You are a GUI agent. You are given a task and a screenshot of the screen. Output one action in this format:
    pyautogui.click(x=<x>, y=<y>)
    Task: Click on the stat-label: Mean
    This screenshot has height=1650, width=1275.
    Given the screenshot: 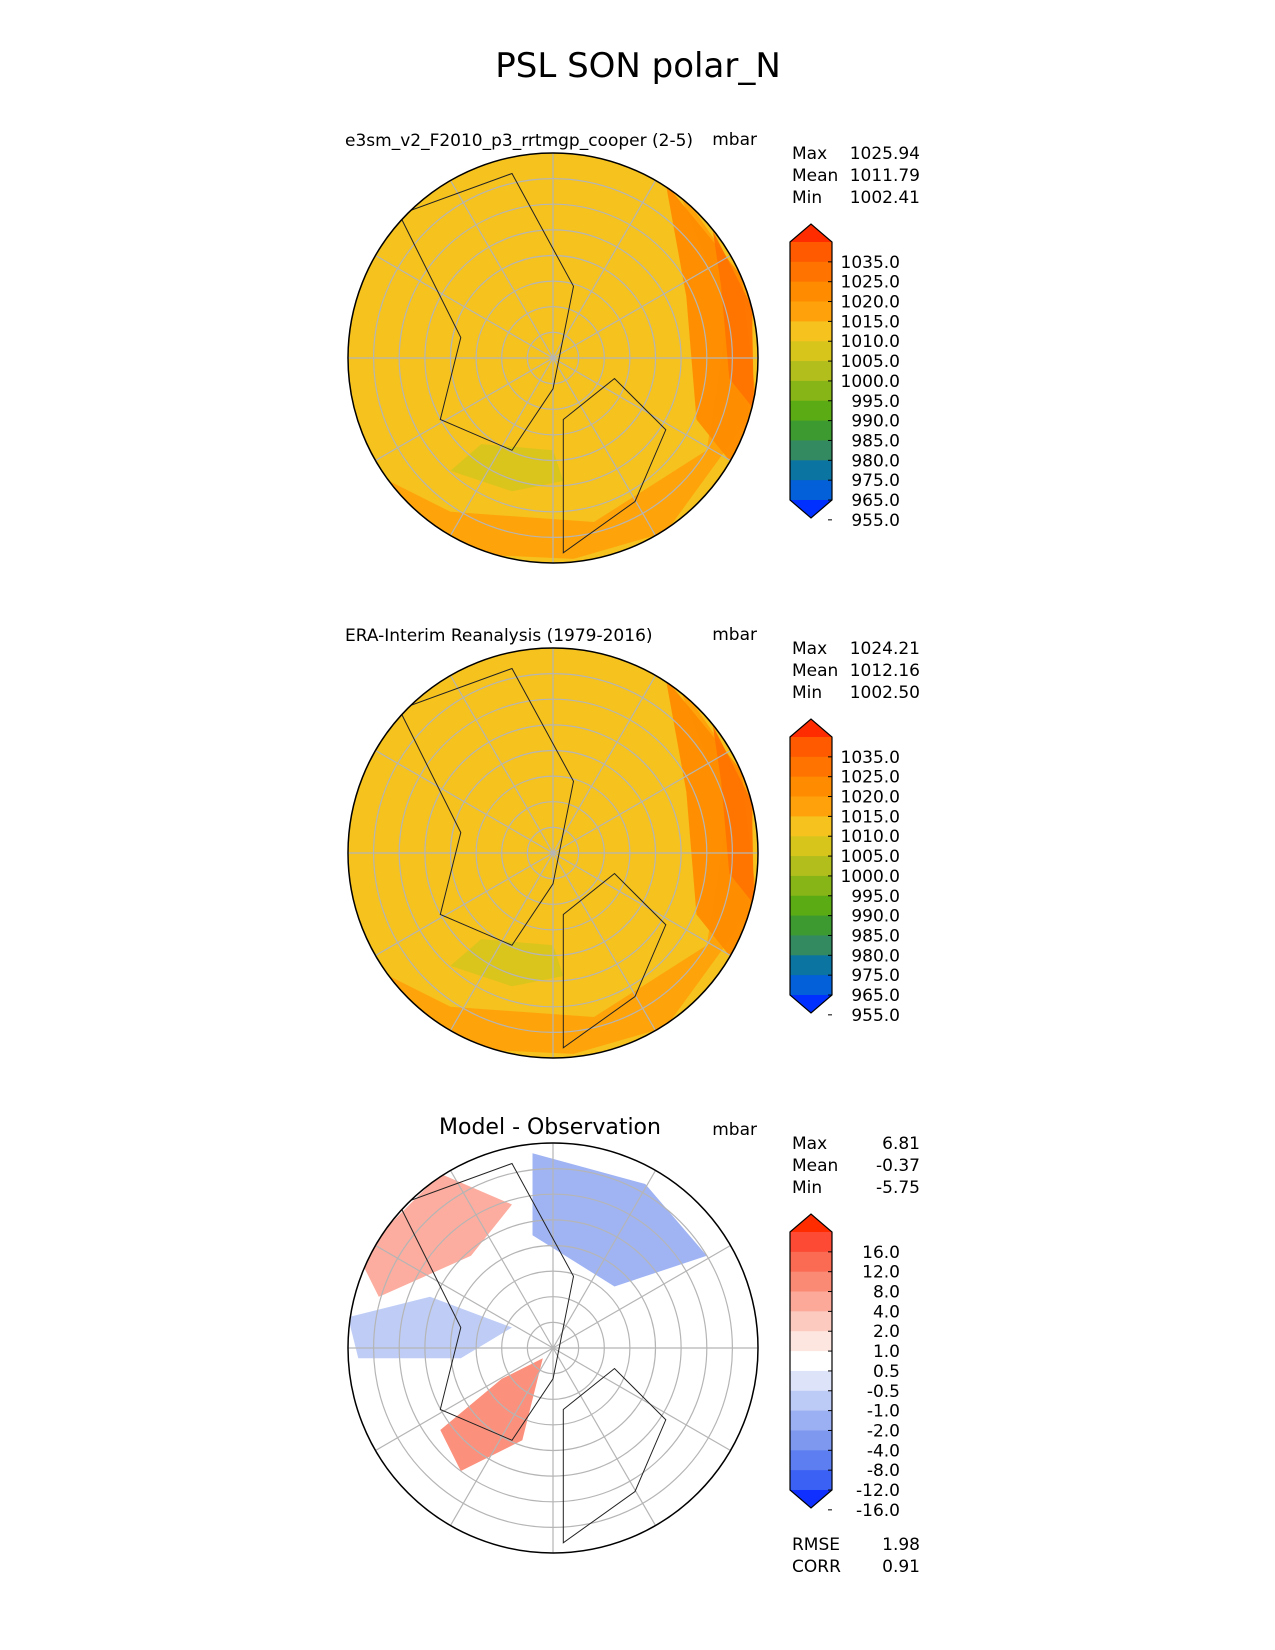 What is the action you would take?
    pyautogui.click(x=815, y=671)
    